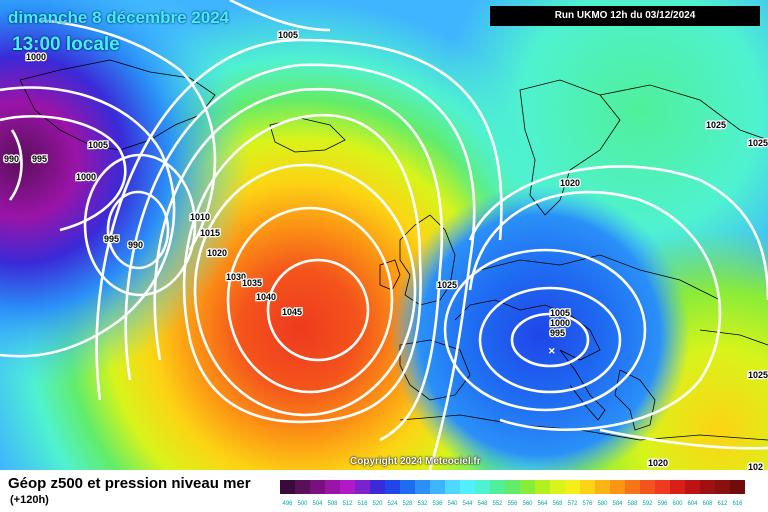 The height and width of the screenshot is (512, 768). Describe the element at coordinates (287, 504) in the screenshot. I see `scale-tick-label: 496` at that location.